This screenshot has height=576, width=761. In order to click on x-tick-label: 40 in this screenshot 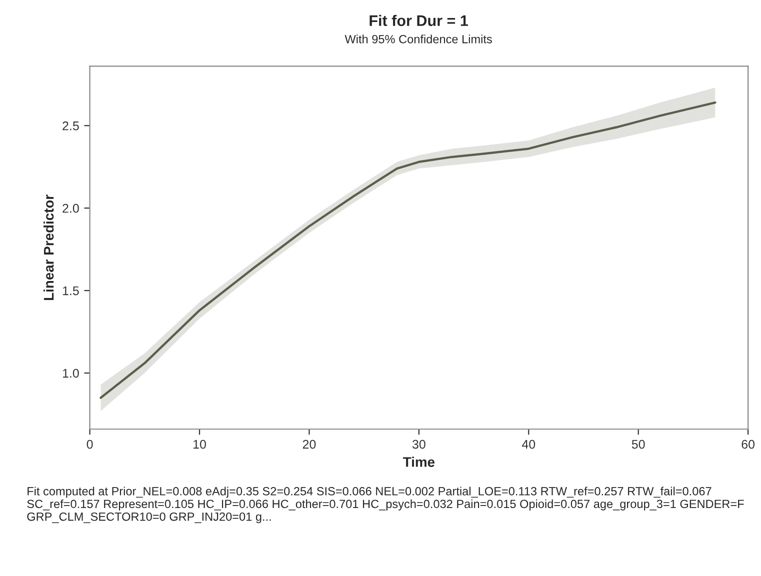, I will do `click(529, 444)`.